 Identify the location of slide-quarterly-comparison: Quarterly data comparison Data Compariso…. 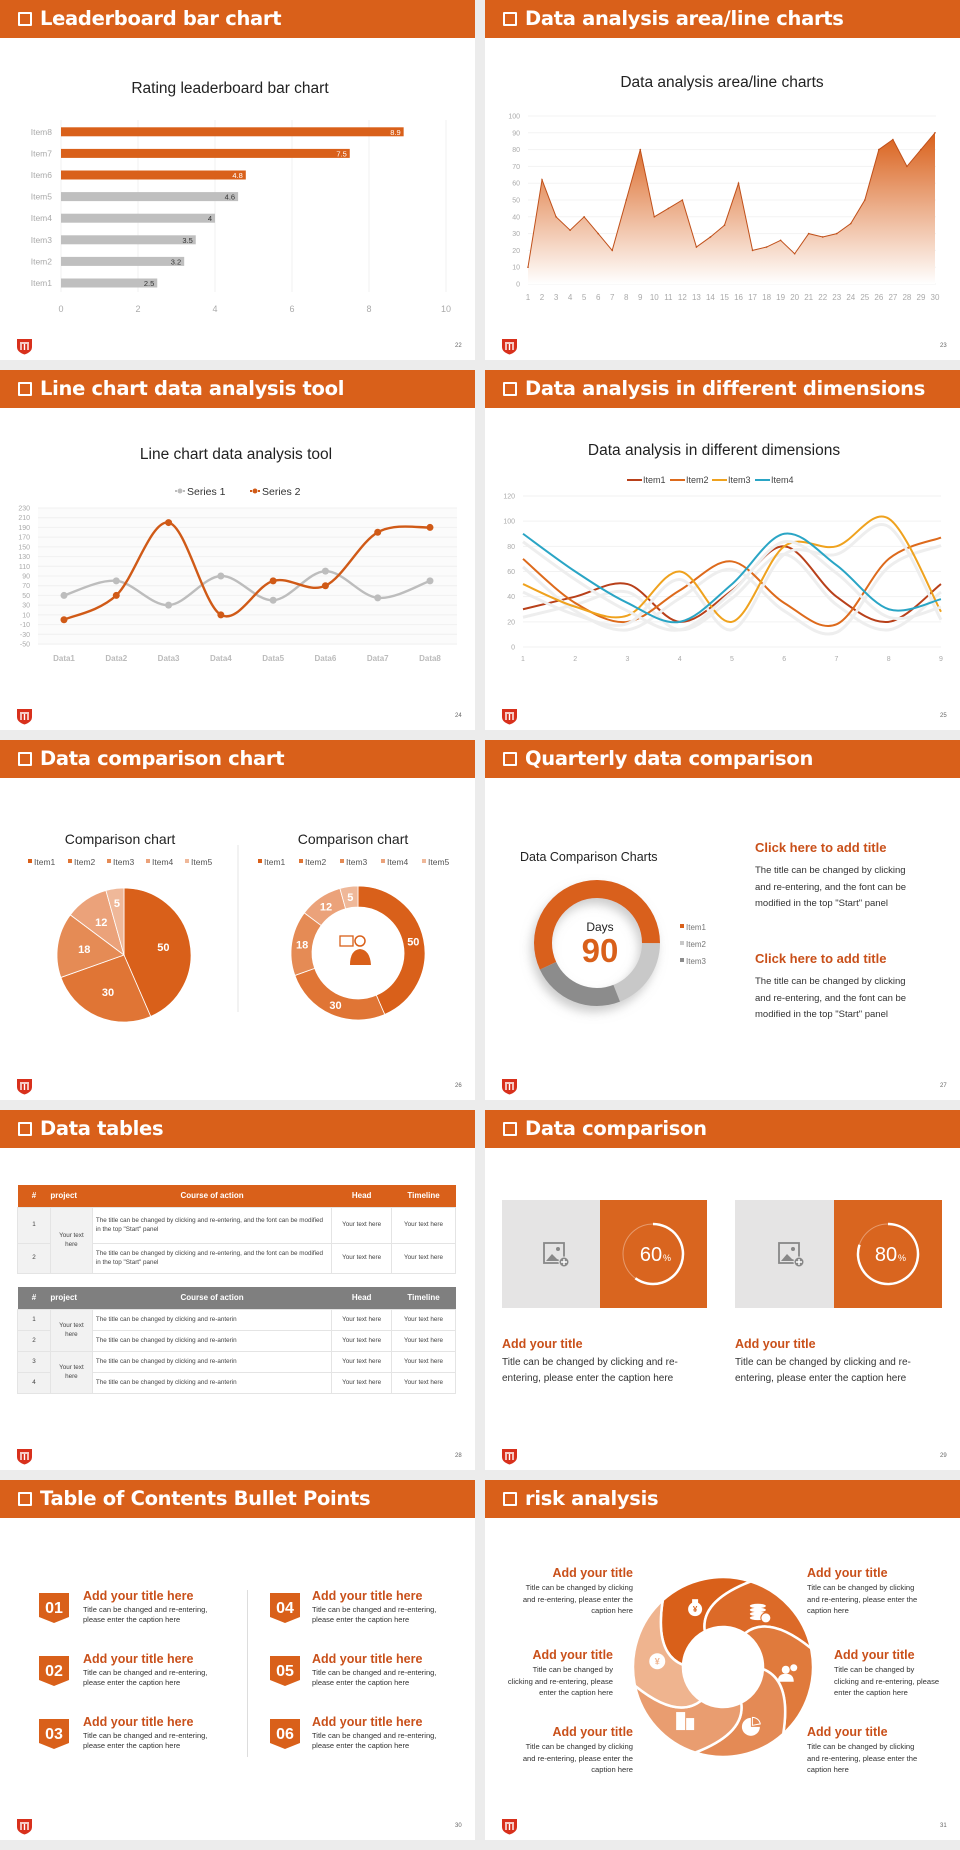
(722, 920).